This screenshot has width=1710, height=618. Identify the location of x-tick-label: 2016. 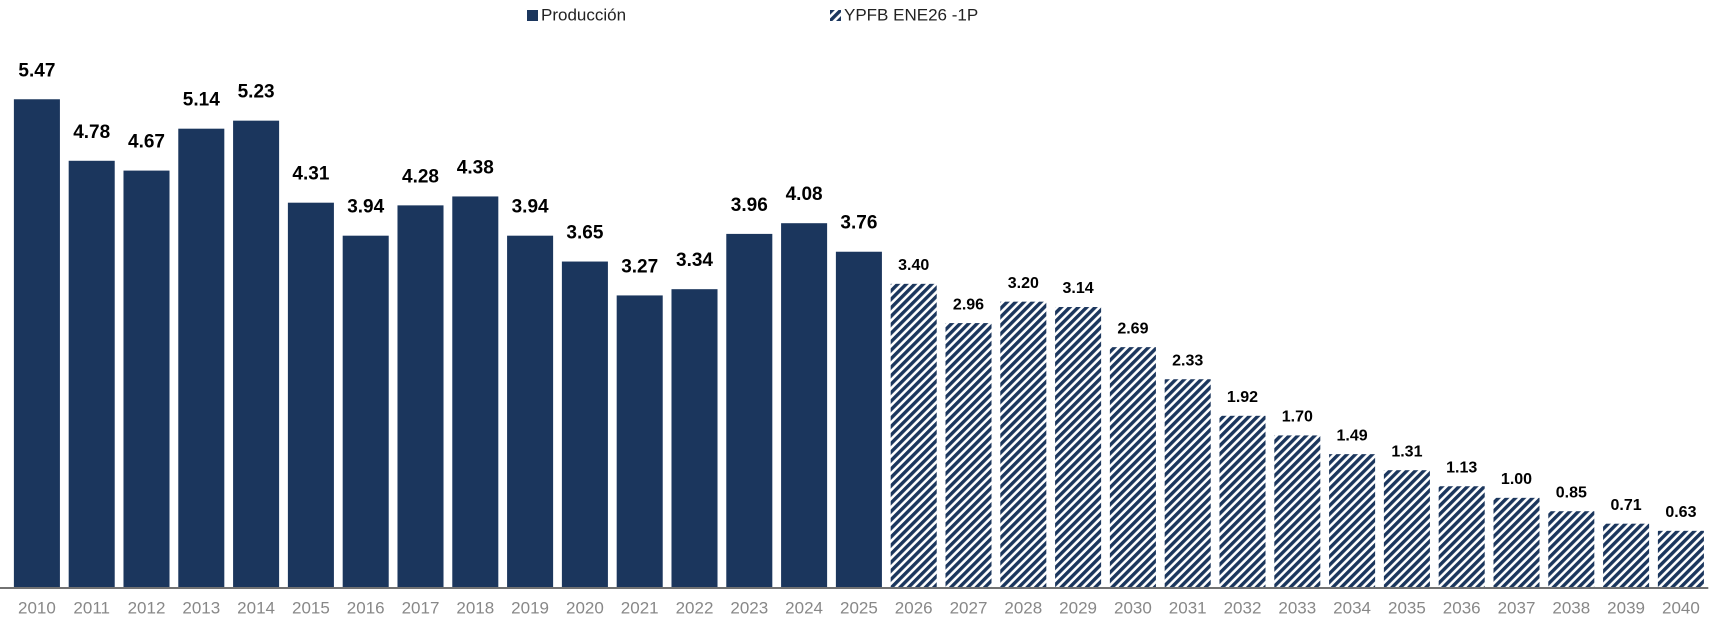
(366, 607).